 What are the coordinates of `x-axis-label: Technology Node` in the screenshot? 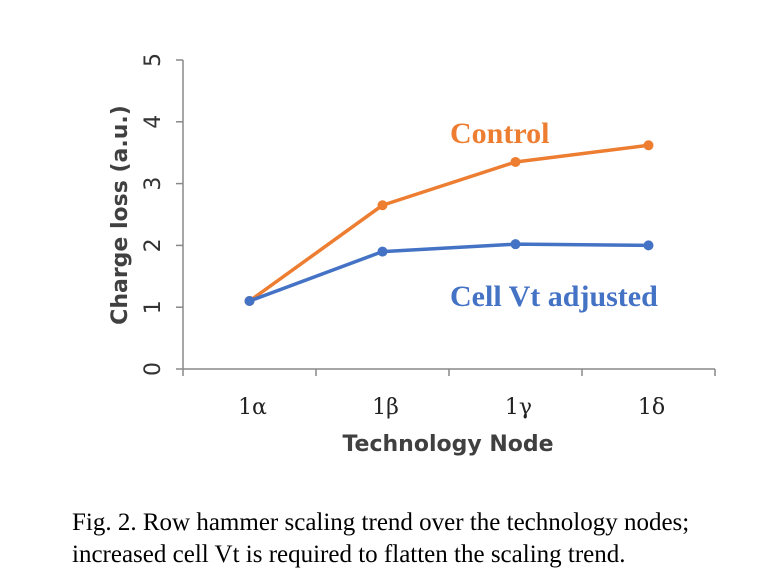 It's located at (447, 444).